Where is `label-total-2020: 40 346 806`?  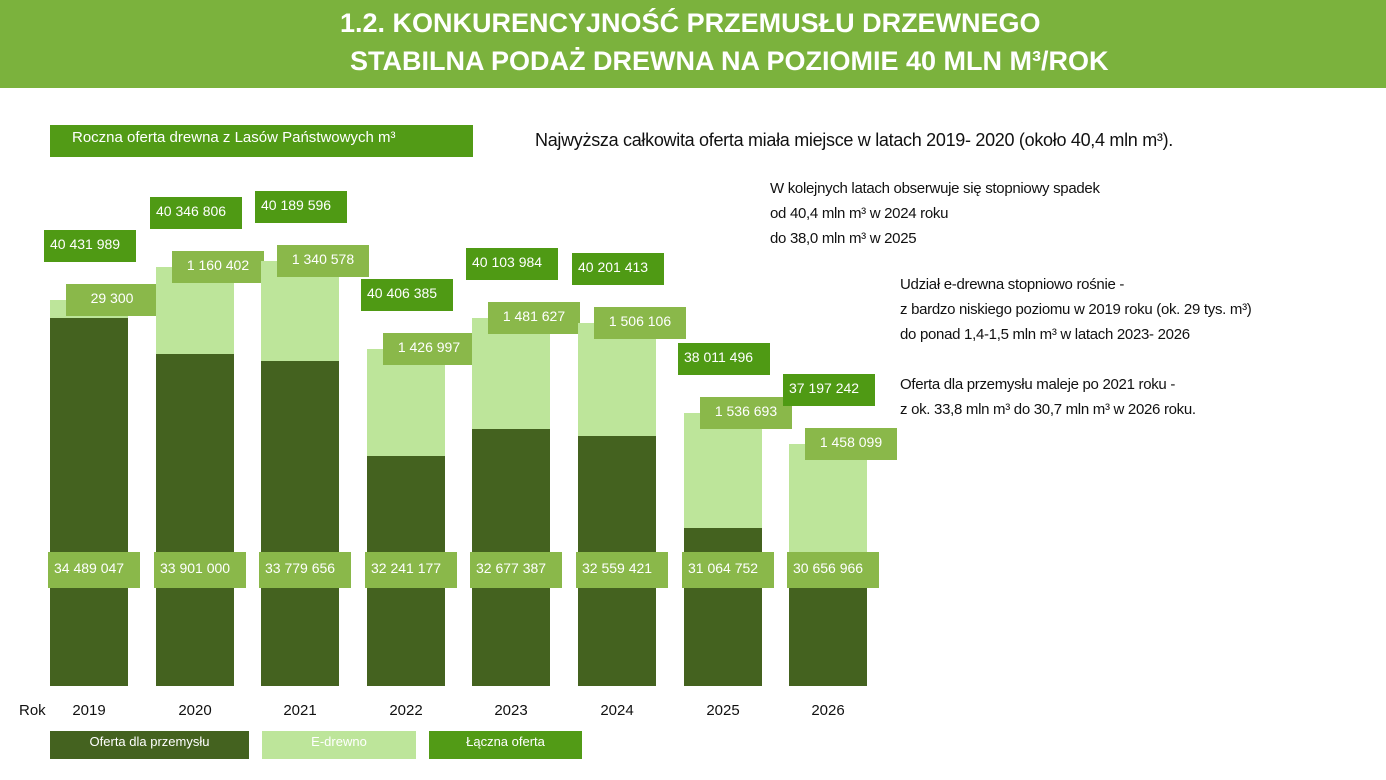
label-total-2020: 40 346 806 is located at coordinates (196, 212).